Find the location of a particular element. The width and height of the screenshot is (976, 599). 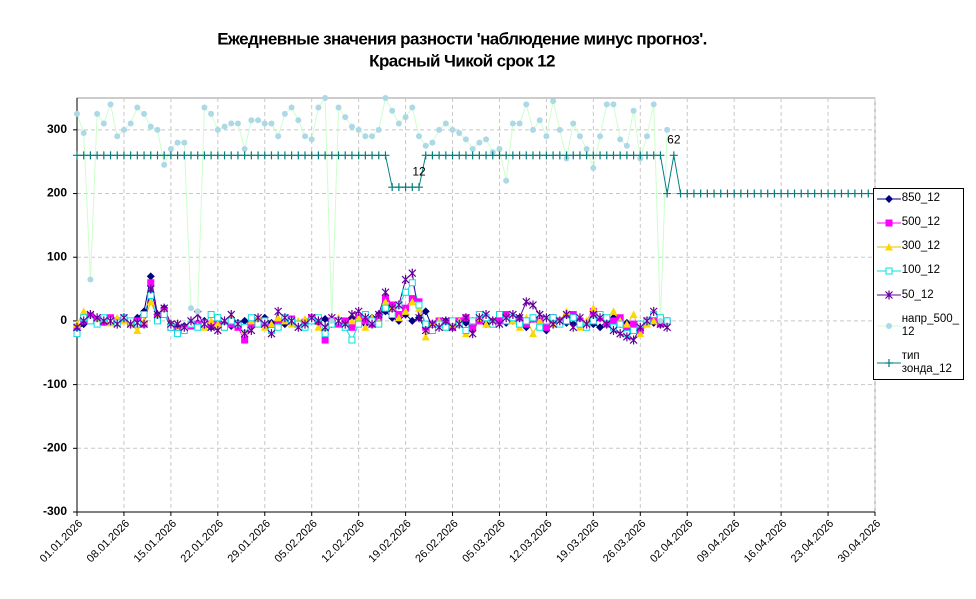

y-tick-label: -200 is located at coordinates (55, 447).